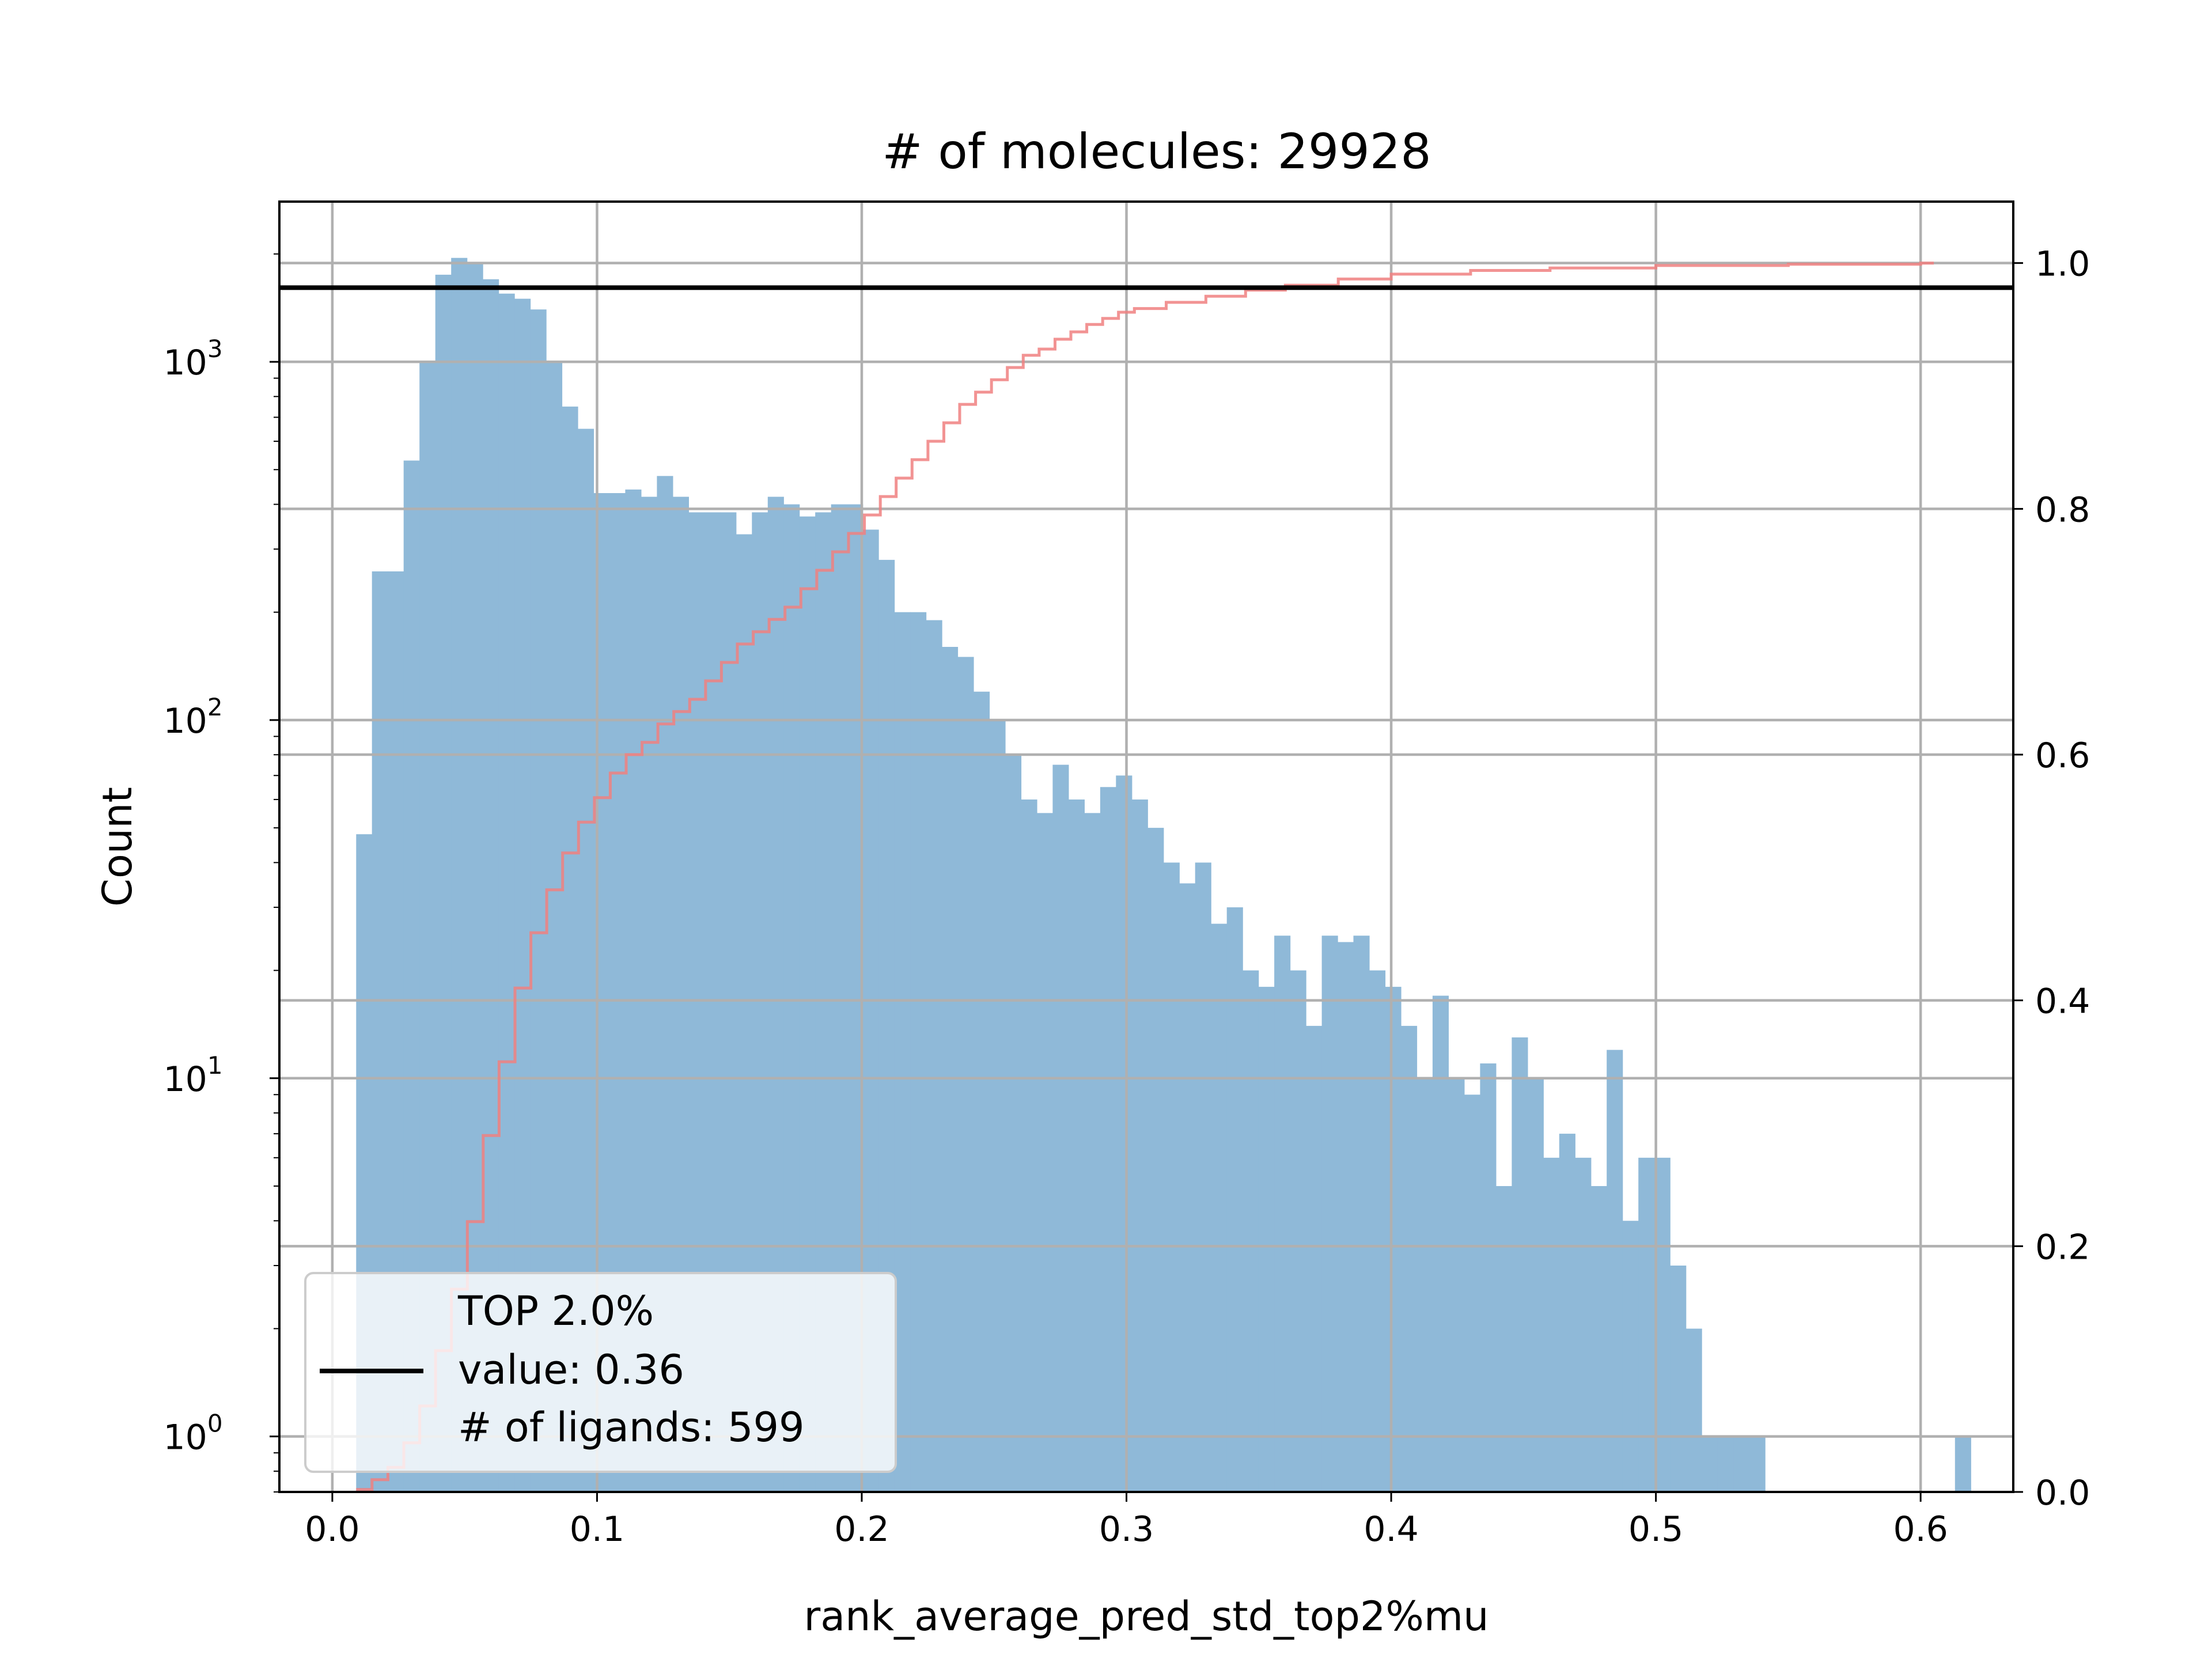 Image resolution: width=2212 pixels, height=1659 pixels. What do you see at coordinates (2062, 510) in the screenshot?
I see `y2-tick-label: 0.8` at bounding box center [2062, 510].